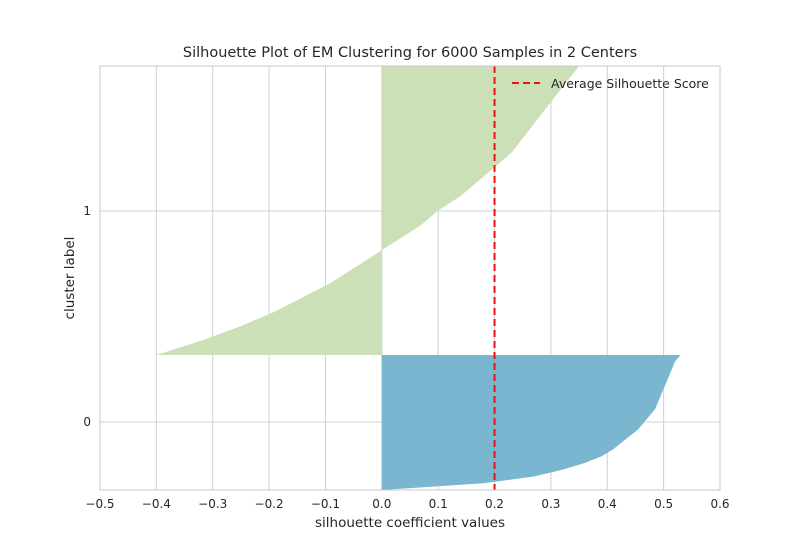  What do you see at coordinates (494, 504) in the screenshot?
I see `x-tick-label-7: 0.2` at bounding box center [494, 504].